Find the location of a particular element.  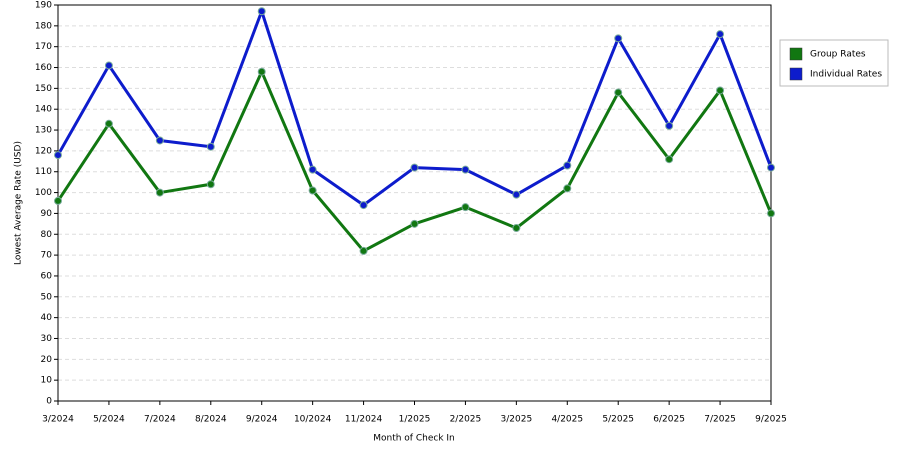

x-tick-label: 5/2024 is located at coordinates (109, 420).